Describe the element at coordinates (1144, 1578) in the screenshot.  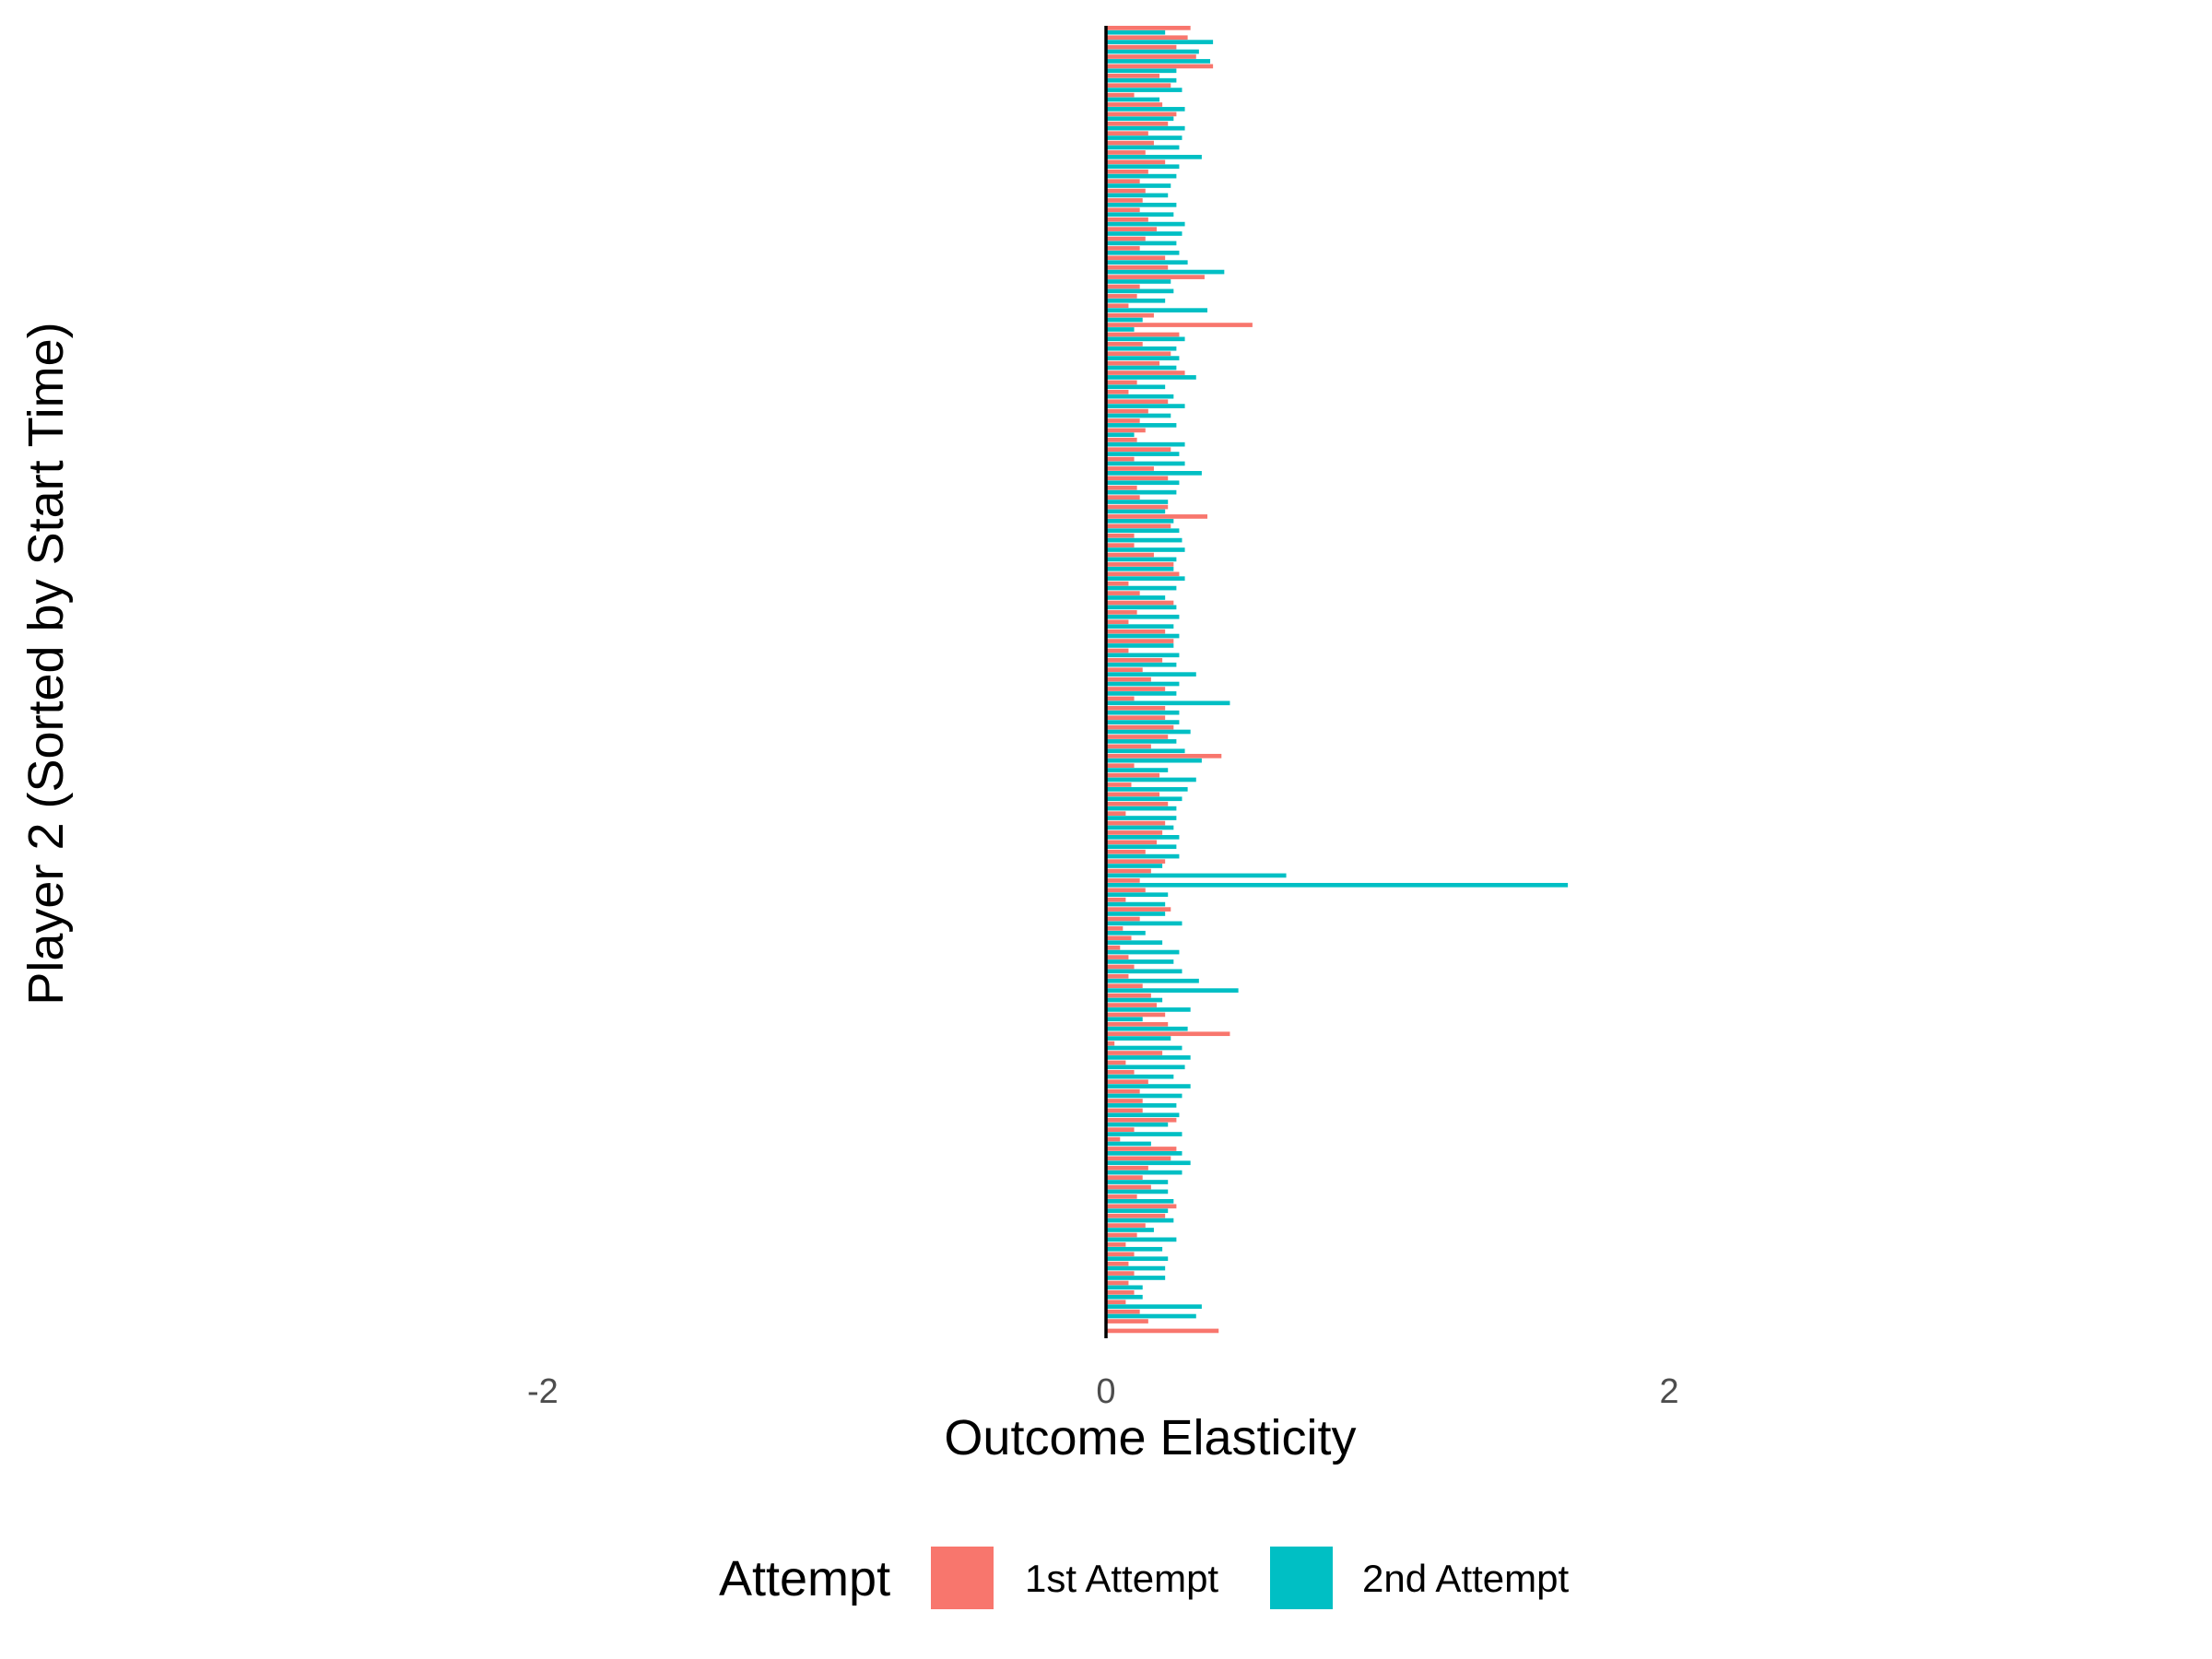
I see `legend: Attempt 1st Attempt 2nd Attempt` at that location.